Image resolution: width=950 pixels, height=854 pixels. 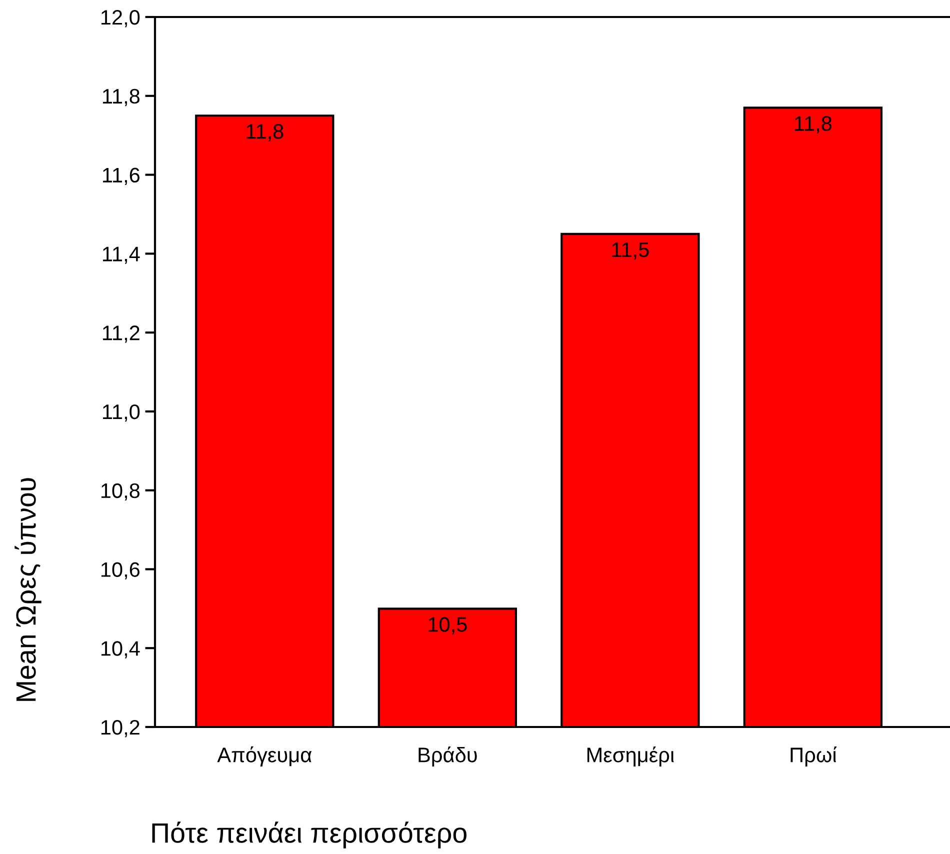 I want to click on data-label: 11,5, so click(x=630, y=251).